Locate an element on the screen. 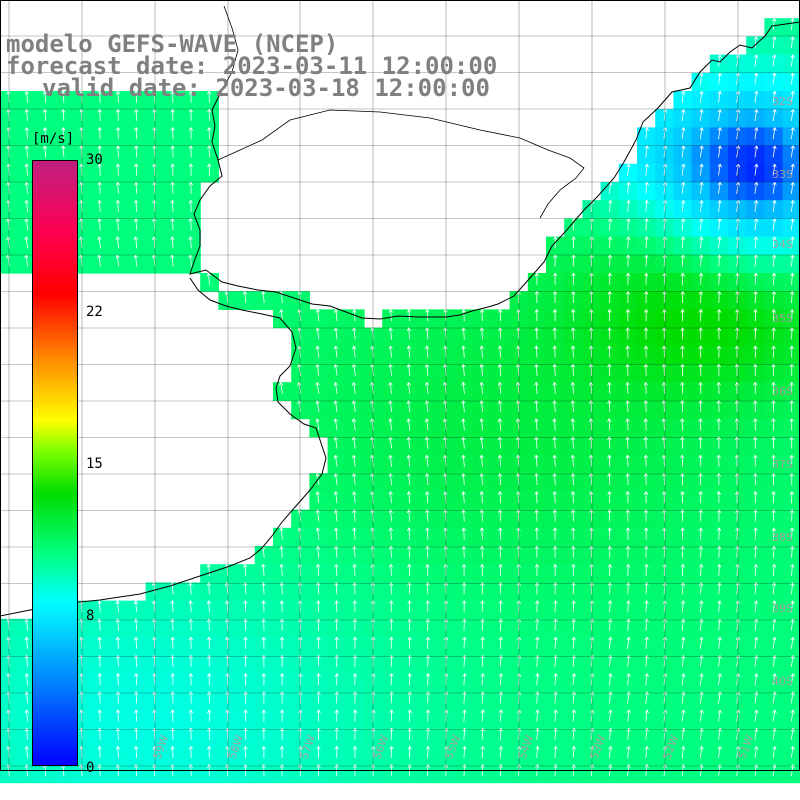 This screenshot has width=800, height=800. wind-cell is located at coordinates (791, 282).